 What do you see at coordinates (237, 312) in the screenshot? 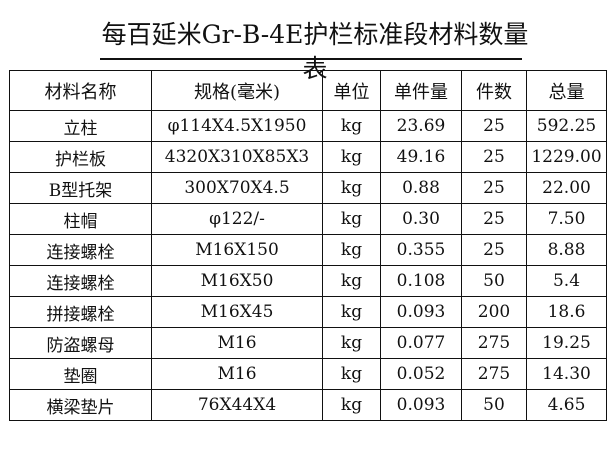
I see `table-cell: M16X45` at bounding box center [237, 312].